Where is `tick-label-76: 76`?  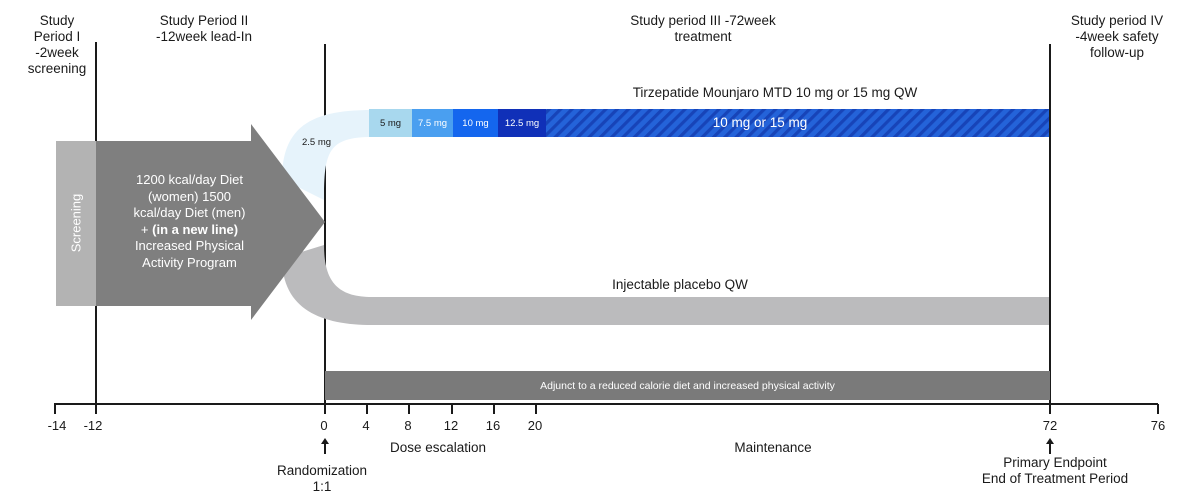 tick-label-76: 76 is located at coordinates (1158, 425).